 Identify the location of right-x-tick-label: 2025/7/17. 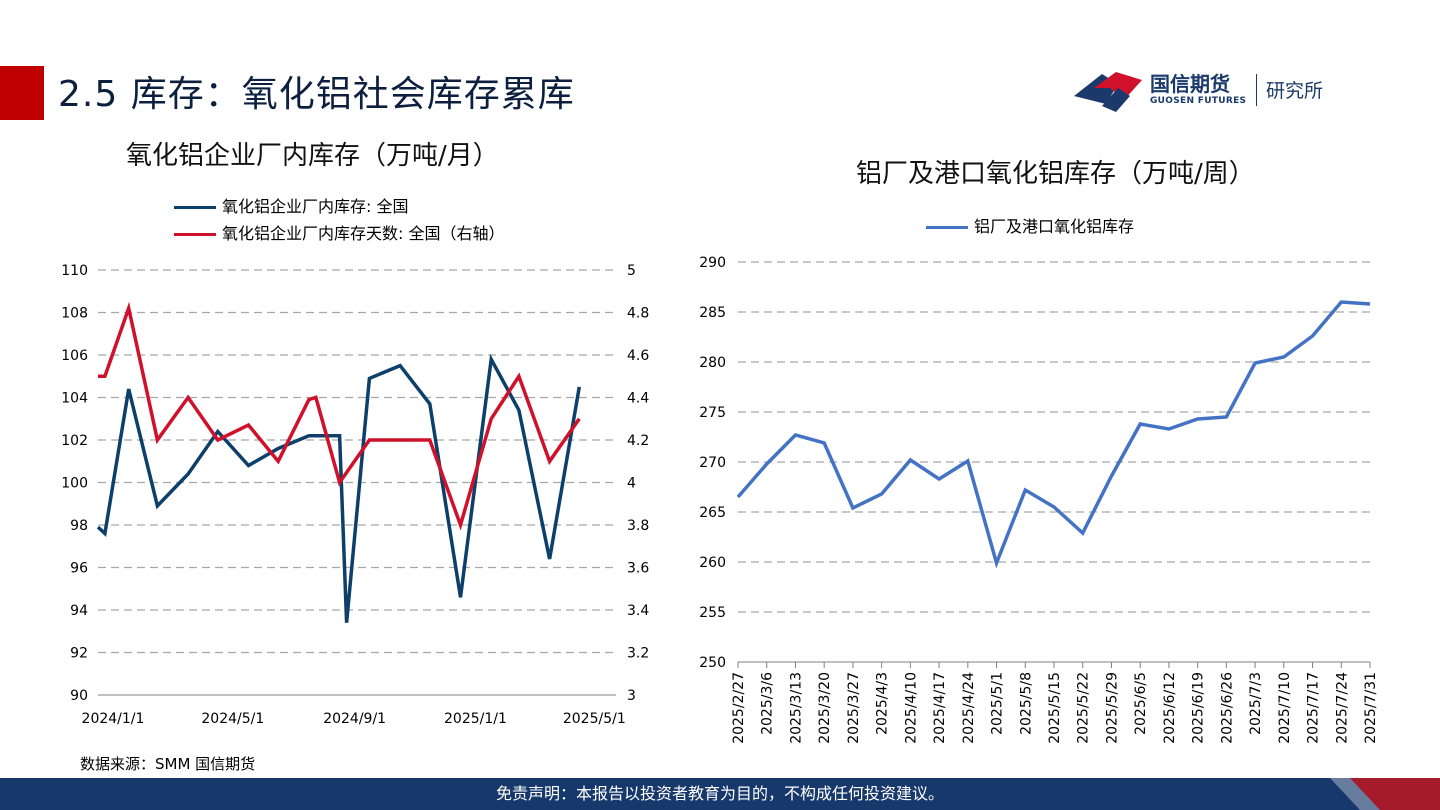
(1314, 708).